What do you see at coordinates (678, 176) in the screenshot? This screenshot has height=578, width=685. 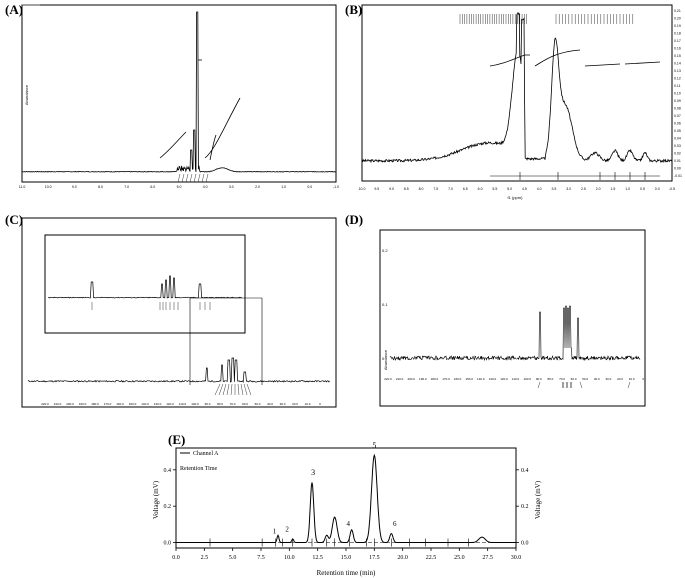 I see `right-tick-label: -0.01` at bounding box center [678, 176].